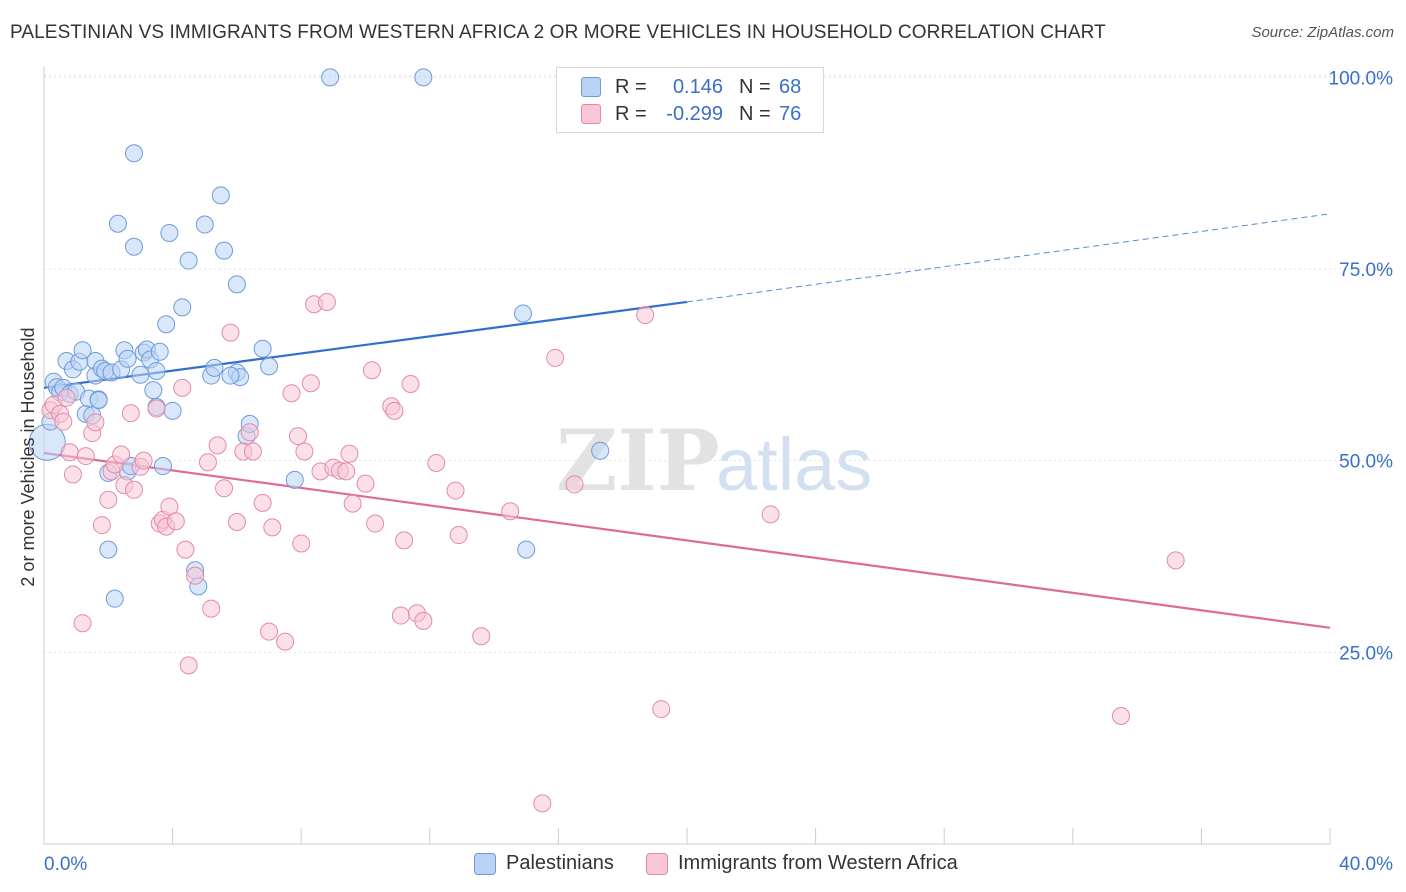  I want to click on legend-swatch-pink, so click(591, 114).